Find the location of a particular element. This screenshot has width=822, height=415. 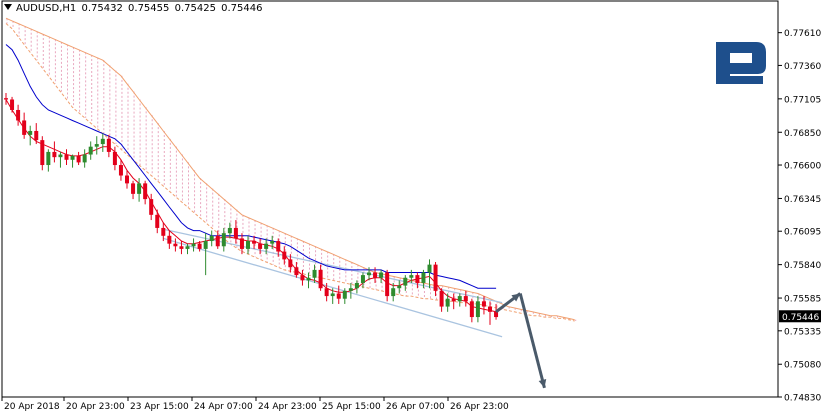

y-tick-label: 0.77610 is located at coordinates (802, 34).